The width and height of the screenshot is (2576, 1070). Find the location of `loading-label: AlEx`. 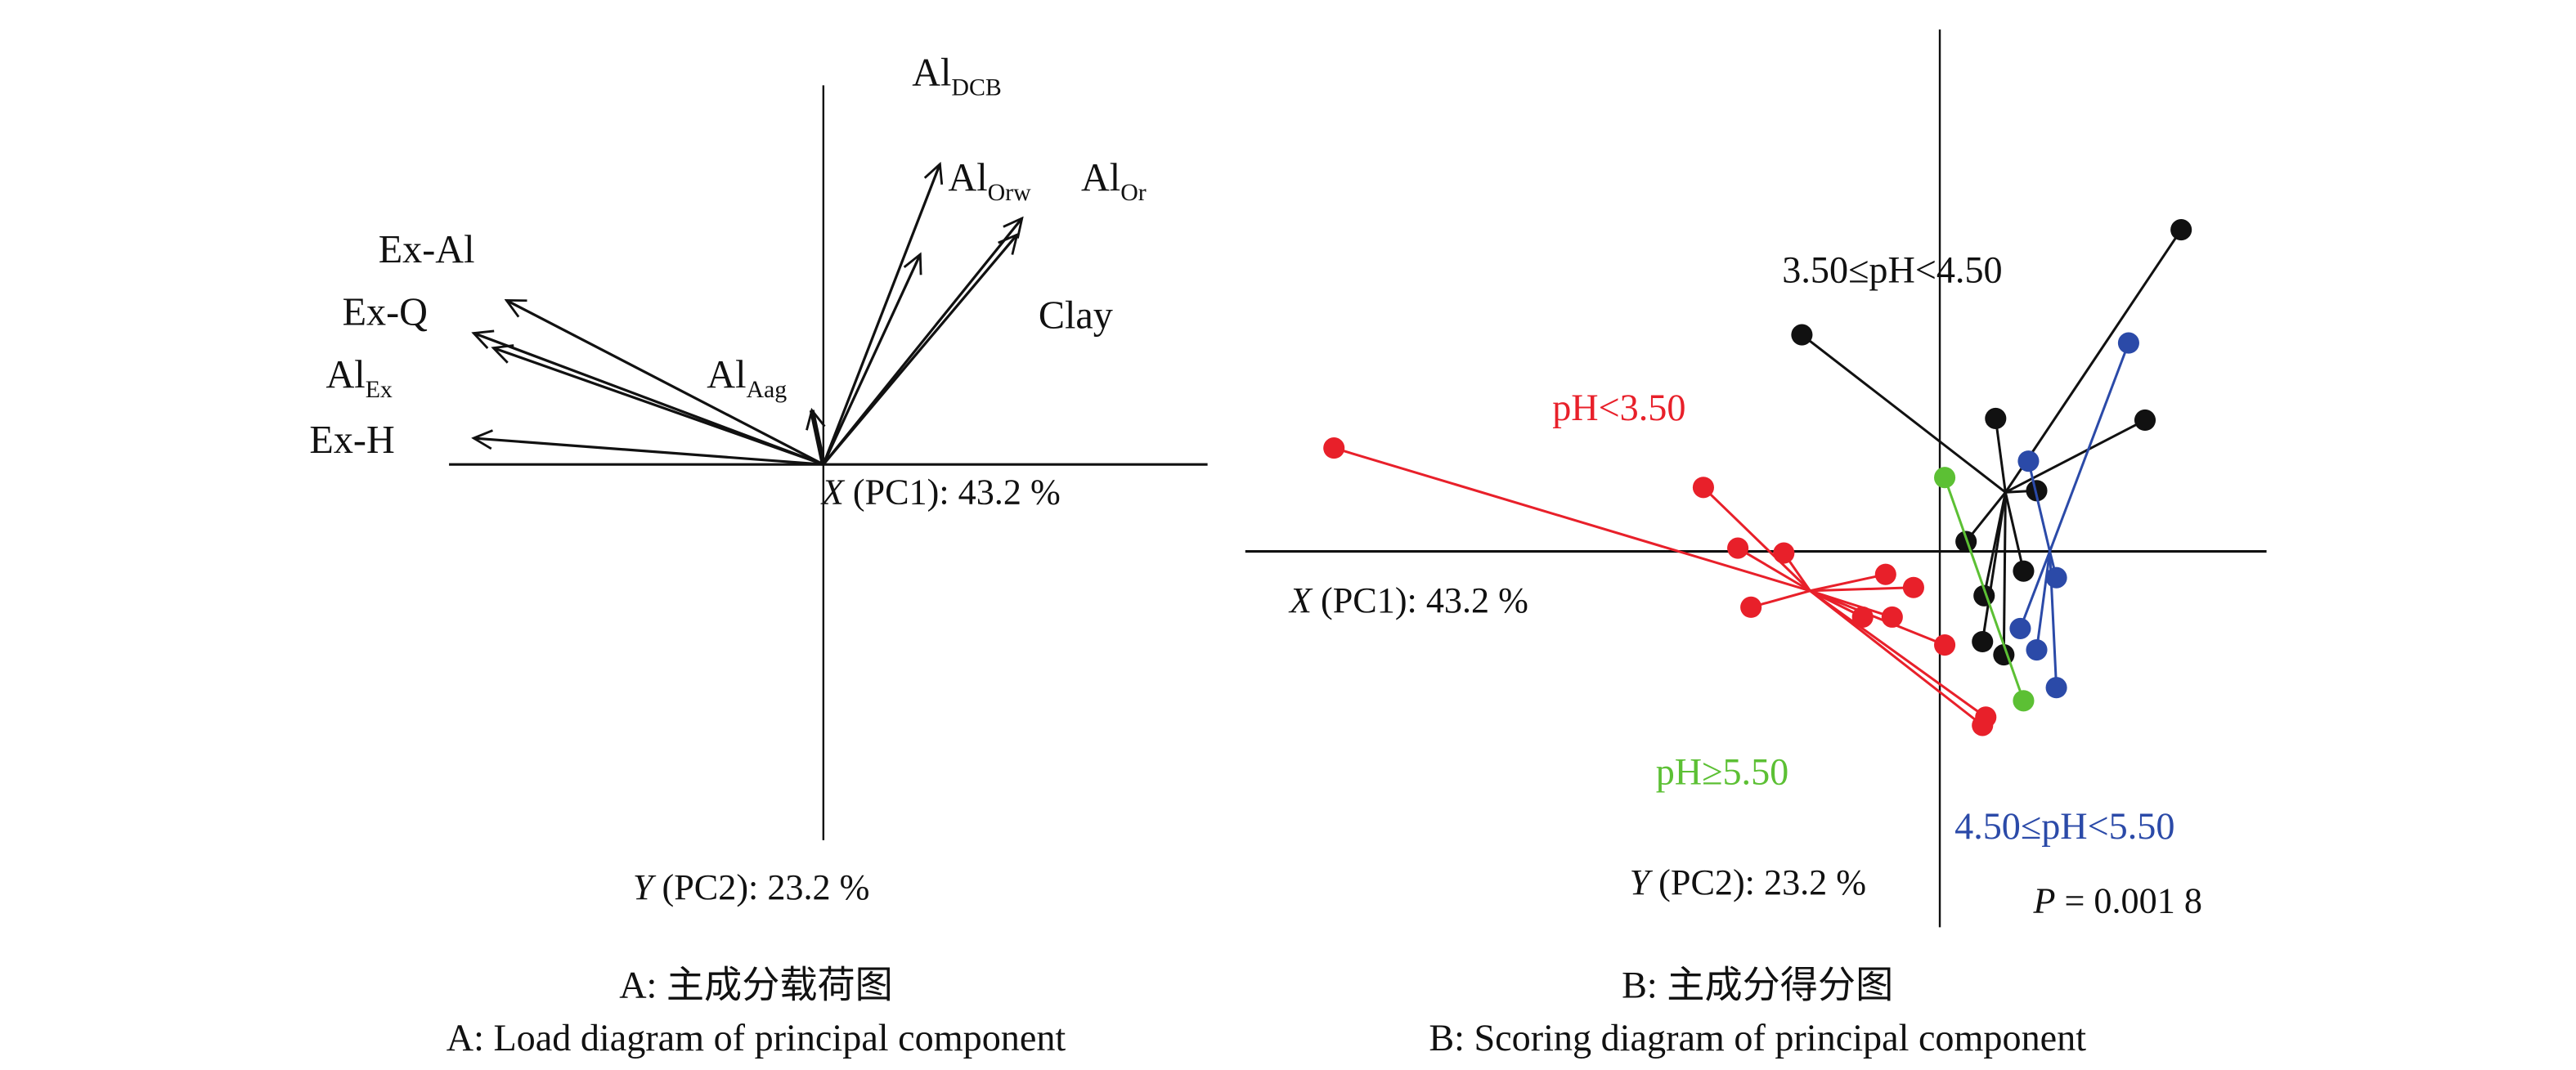

loading-label: AlEx is located at coordinates (359, 378).